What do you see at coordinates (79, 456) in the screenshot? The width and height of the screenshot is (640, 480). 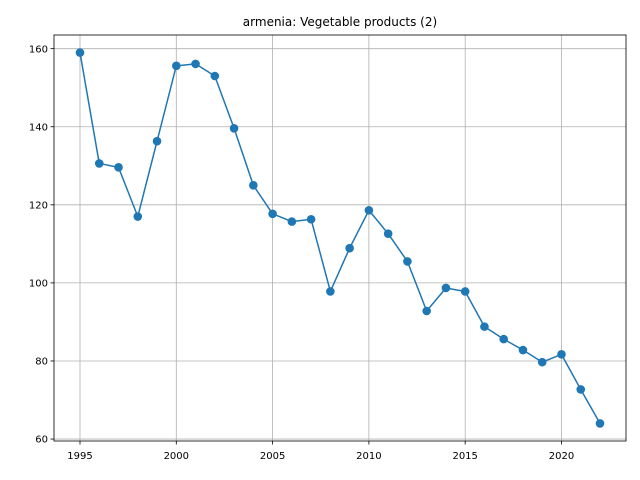 I see `x-tick-label: 1995` at bounding box center [79, 456].